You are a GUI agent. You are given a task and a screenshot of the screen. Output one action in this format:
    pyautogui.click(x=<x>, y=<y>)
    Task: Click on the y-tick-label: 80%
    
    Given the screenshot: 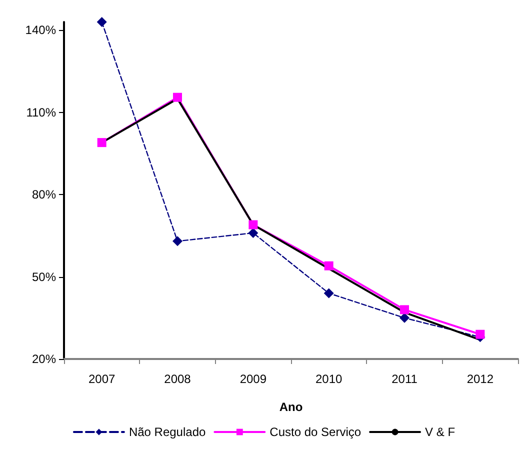 What is the action you would take?
    pyautogui.click(x=44, y=195)
    